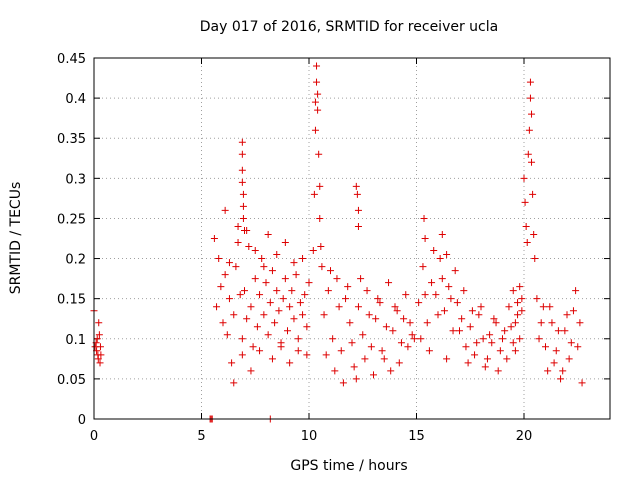  I want to click on x-tick-label: 5, so click(201, 436).